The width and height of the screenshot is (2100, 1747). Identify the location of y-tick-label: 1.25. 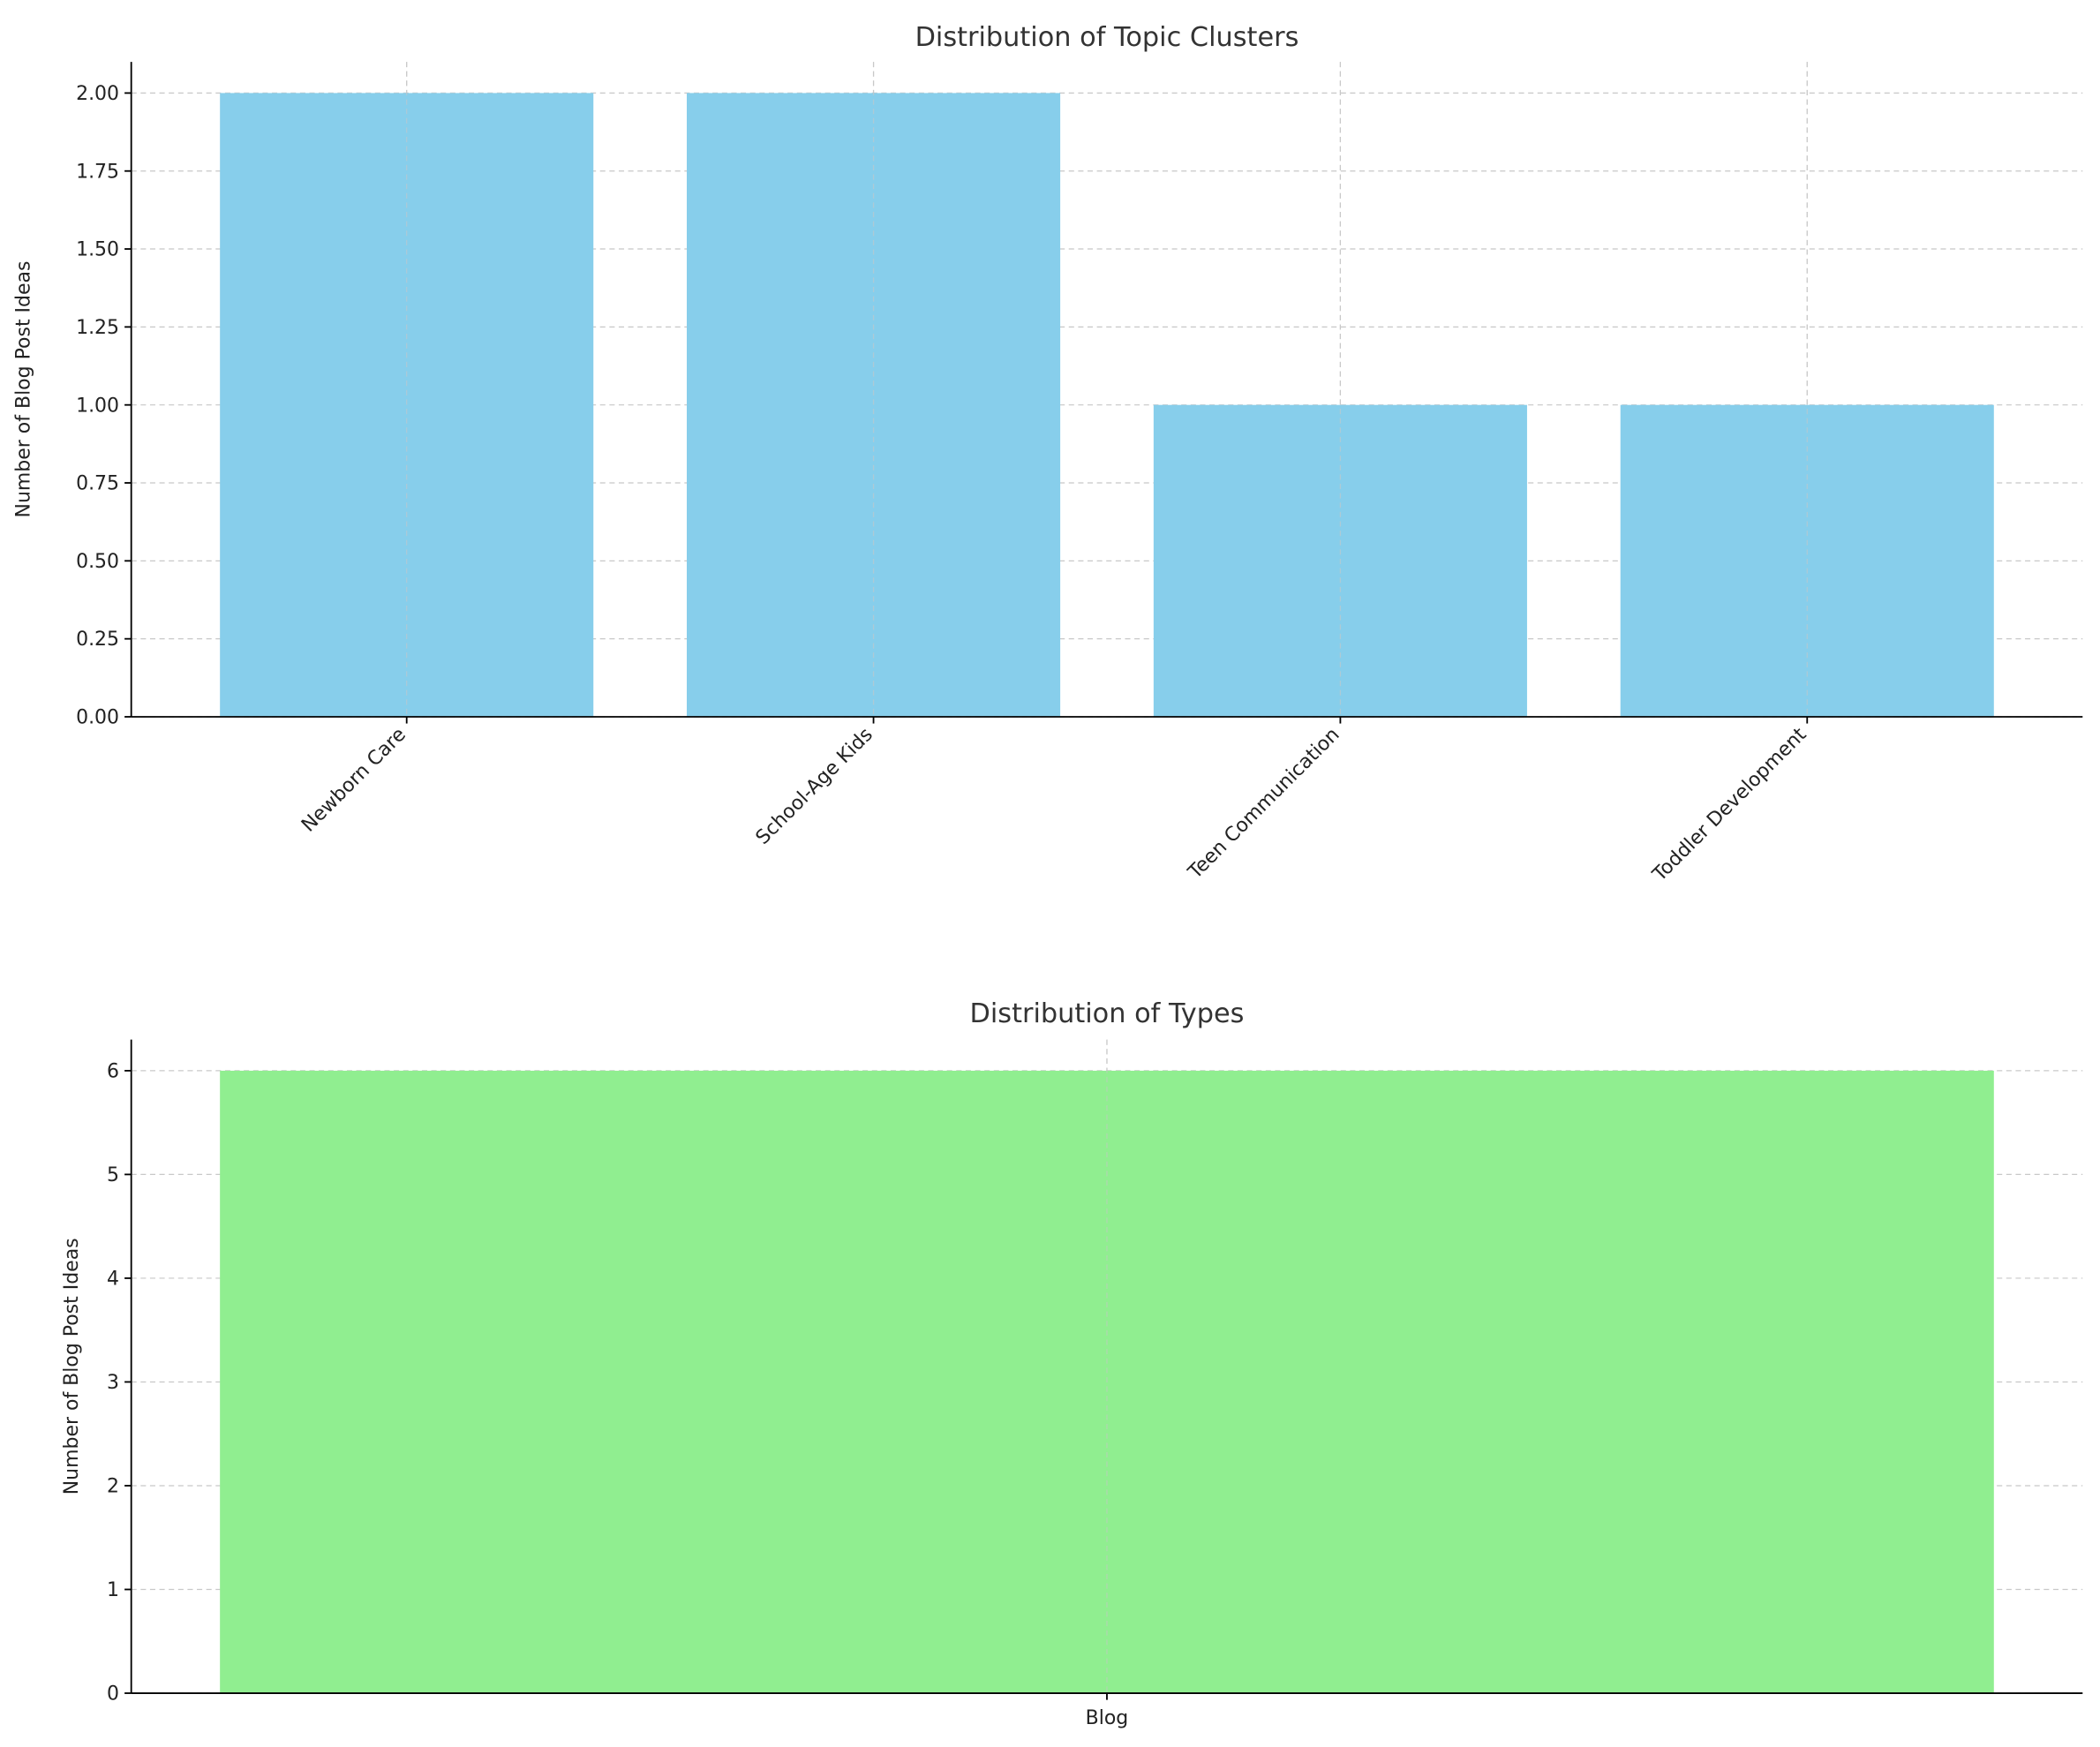
(97, 328).